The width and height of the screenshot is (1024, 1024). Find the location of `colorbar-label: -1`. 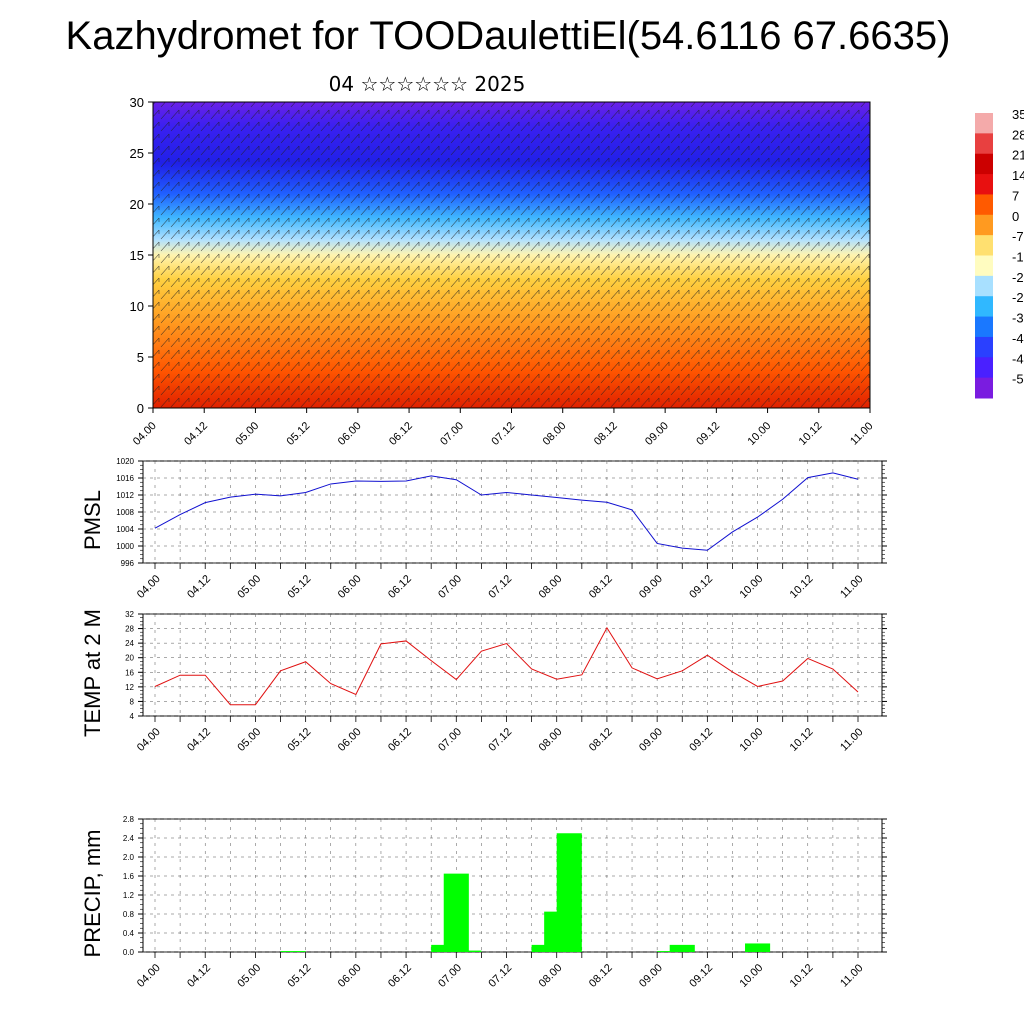

colorbar-label: -1 is located at coordinates (1018, 257).